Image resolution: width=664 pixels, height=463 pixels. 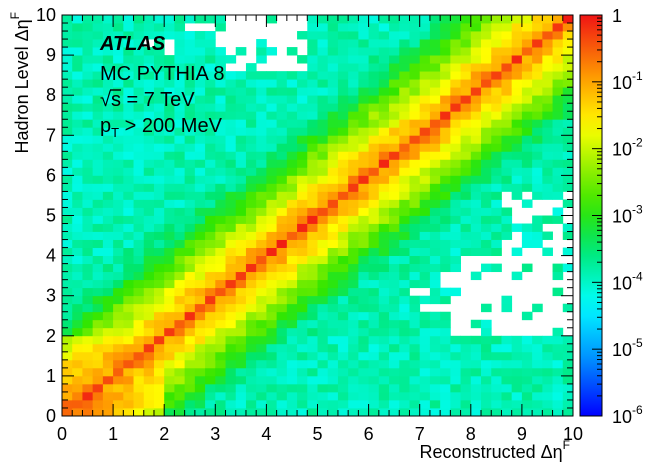 What do you see at coordinates (617, 16) in the screenshot?
I see `colorbar-tick-label: 1` at bounding box center [617, 16].